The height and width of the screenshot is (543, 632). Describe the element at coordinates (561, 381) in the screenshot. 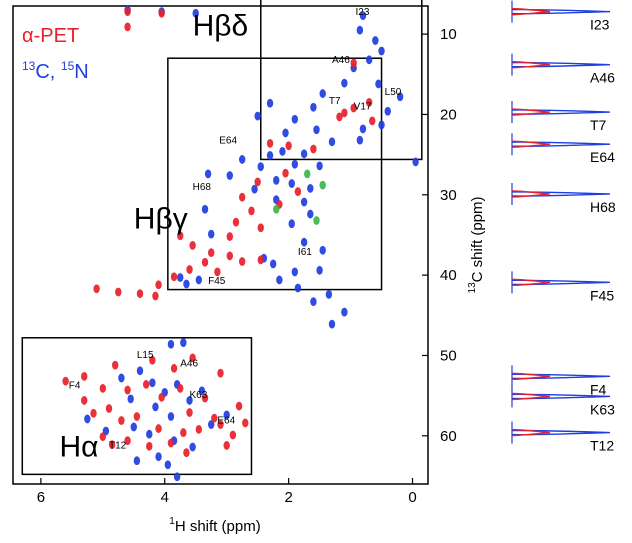

I see `trace-group: F4` at that location.